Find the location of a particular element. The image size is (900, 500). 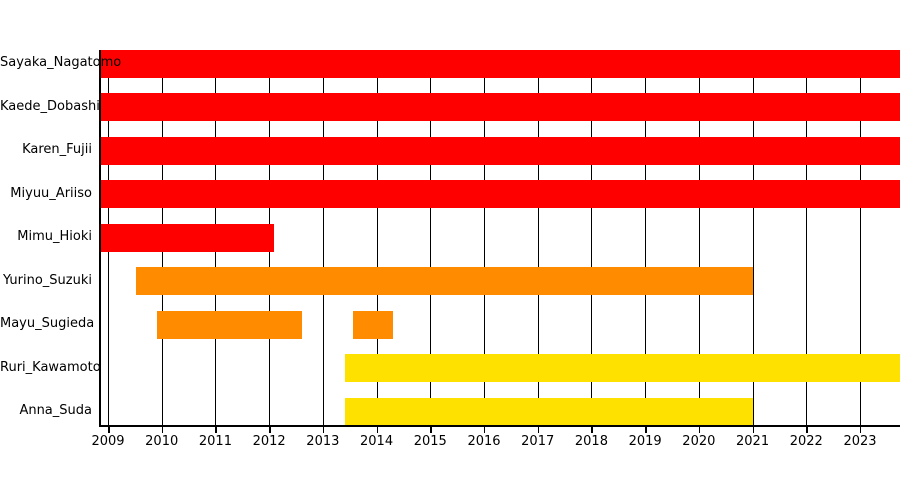

x-tick-2018 is located at coordinates (592, 429).